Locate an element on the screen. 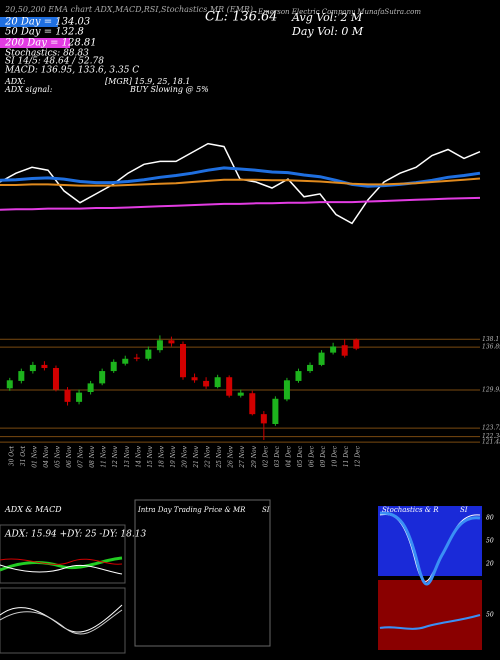  x-tick-label: 02 Dec is located at coordinates (265, 456).